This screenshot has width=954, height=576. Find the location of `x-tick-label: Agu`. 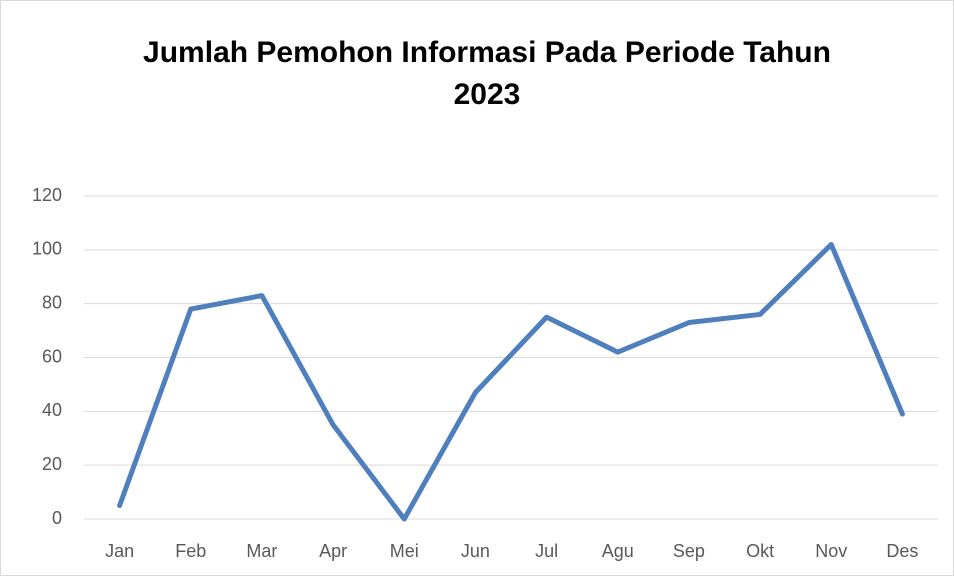

x-tick-label: Agu is located at coordinates (618, 551).